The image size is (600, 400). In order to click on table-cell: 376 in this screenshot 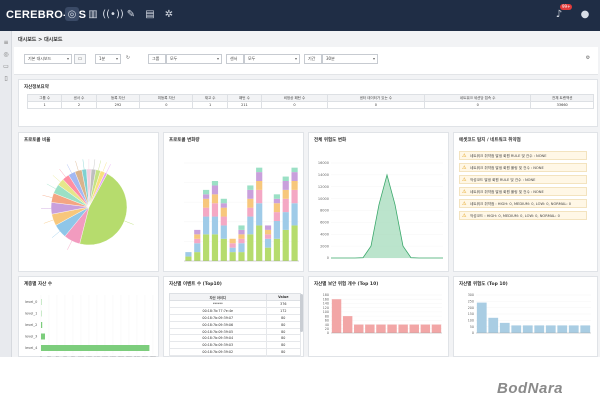, I will do `click(283, 304)`.